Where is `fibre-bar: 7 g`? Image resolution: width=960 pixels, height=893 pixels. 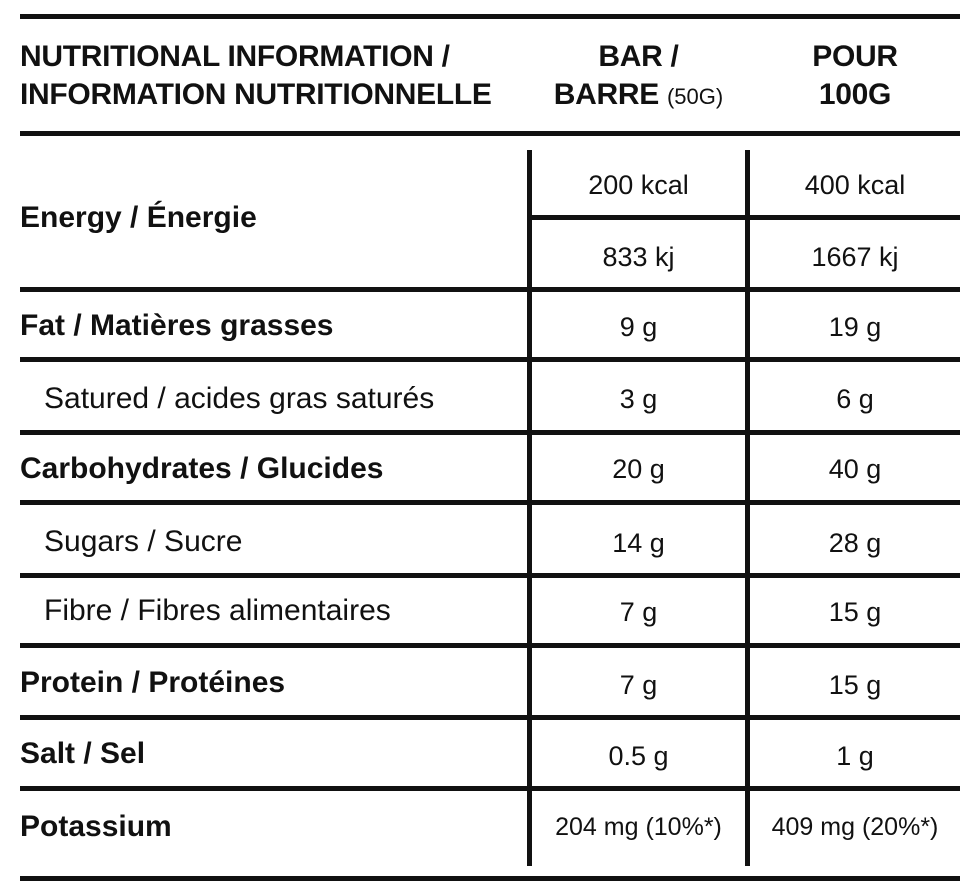 fibre-bar: 7 g is located at coordinates (638, 612).